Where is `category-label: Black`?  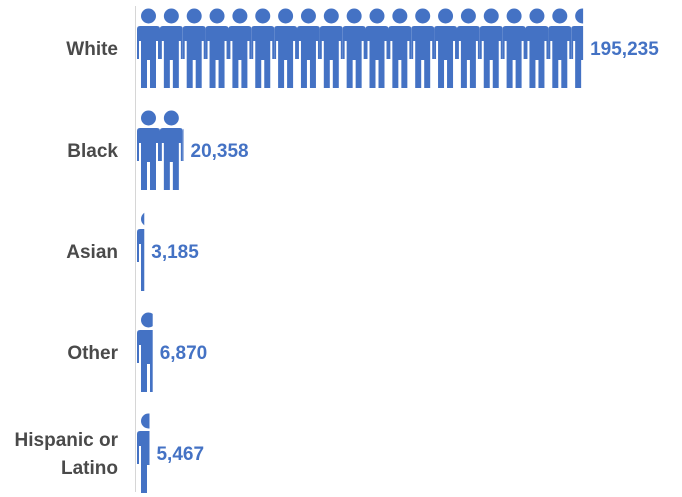
category-label: Black is located at coordinates (92, 151).